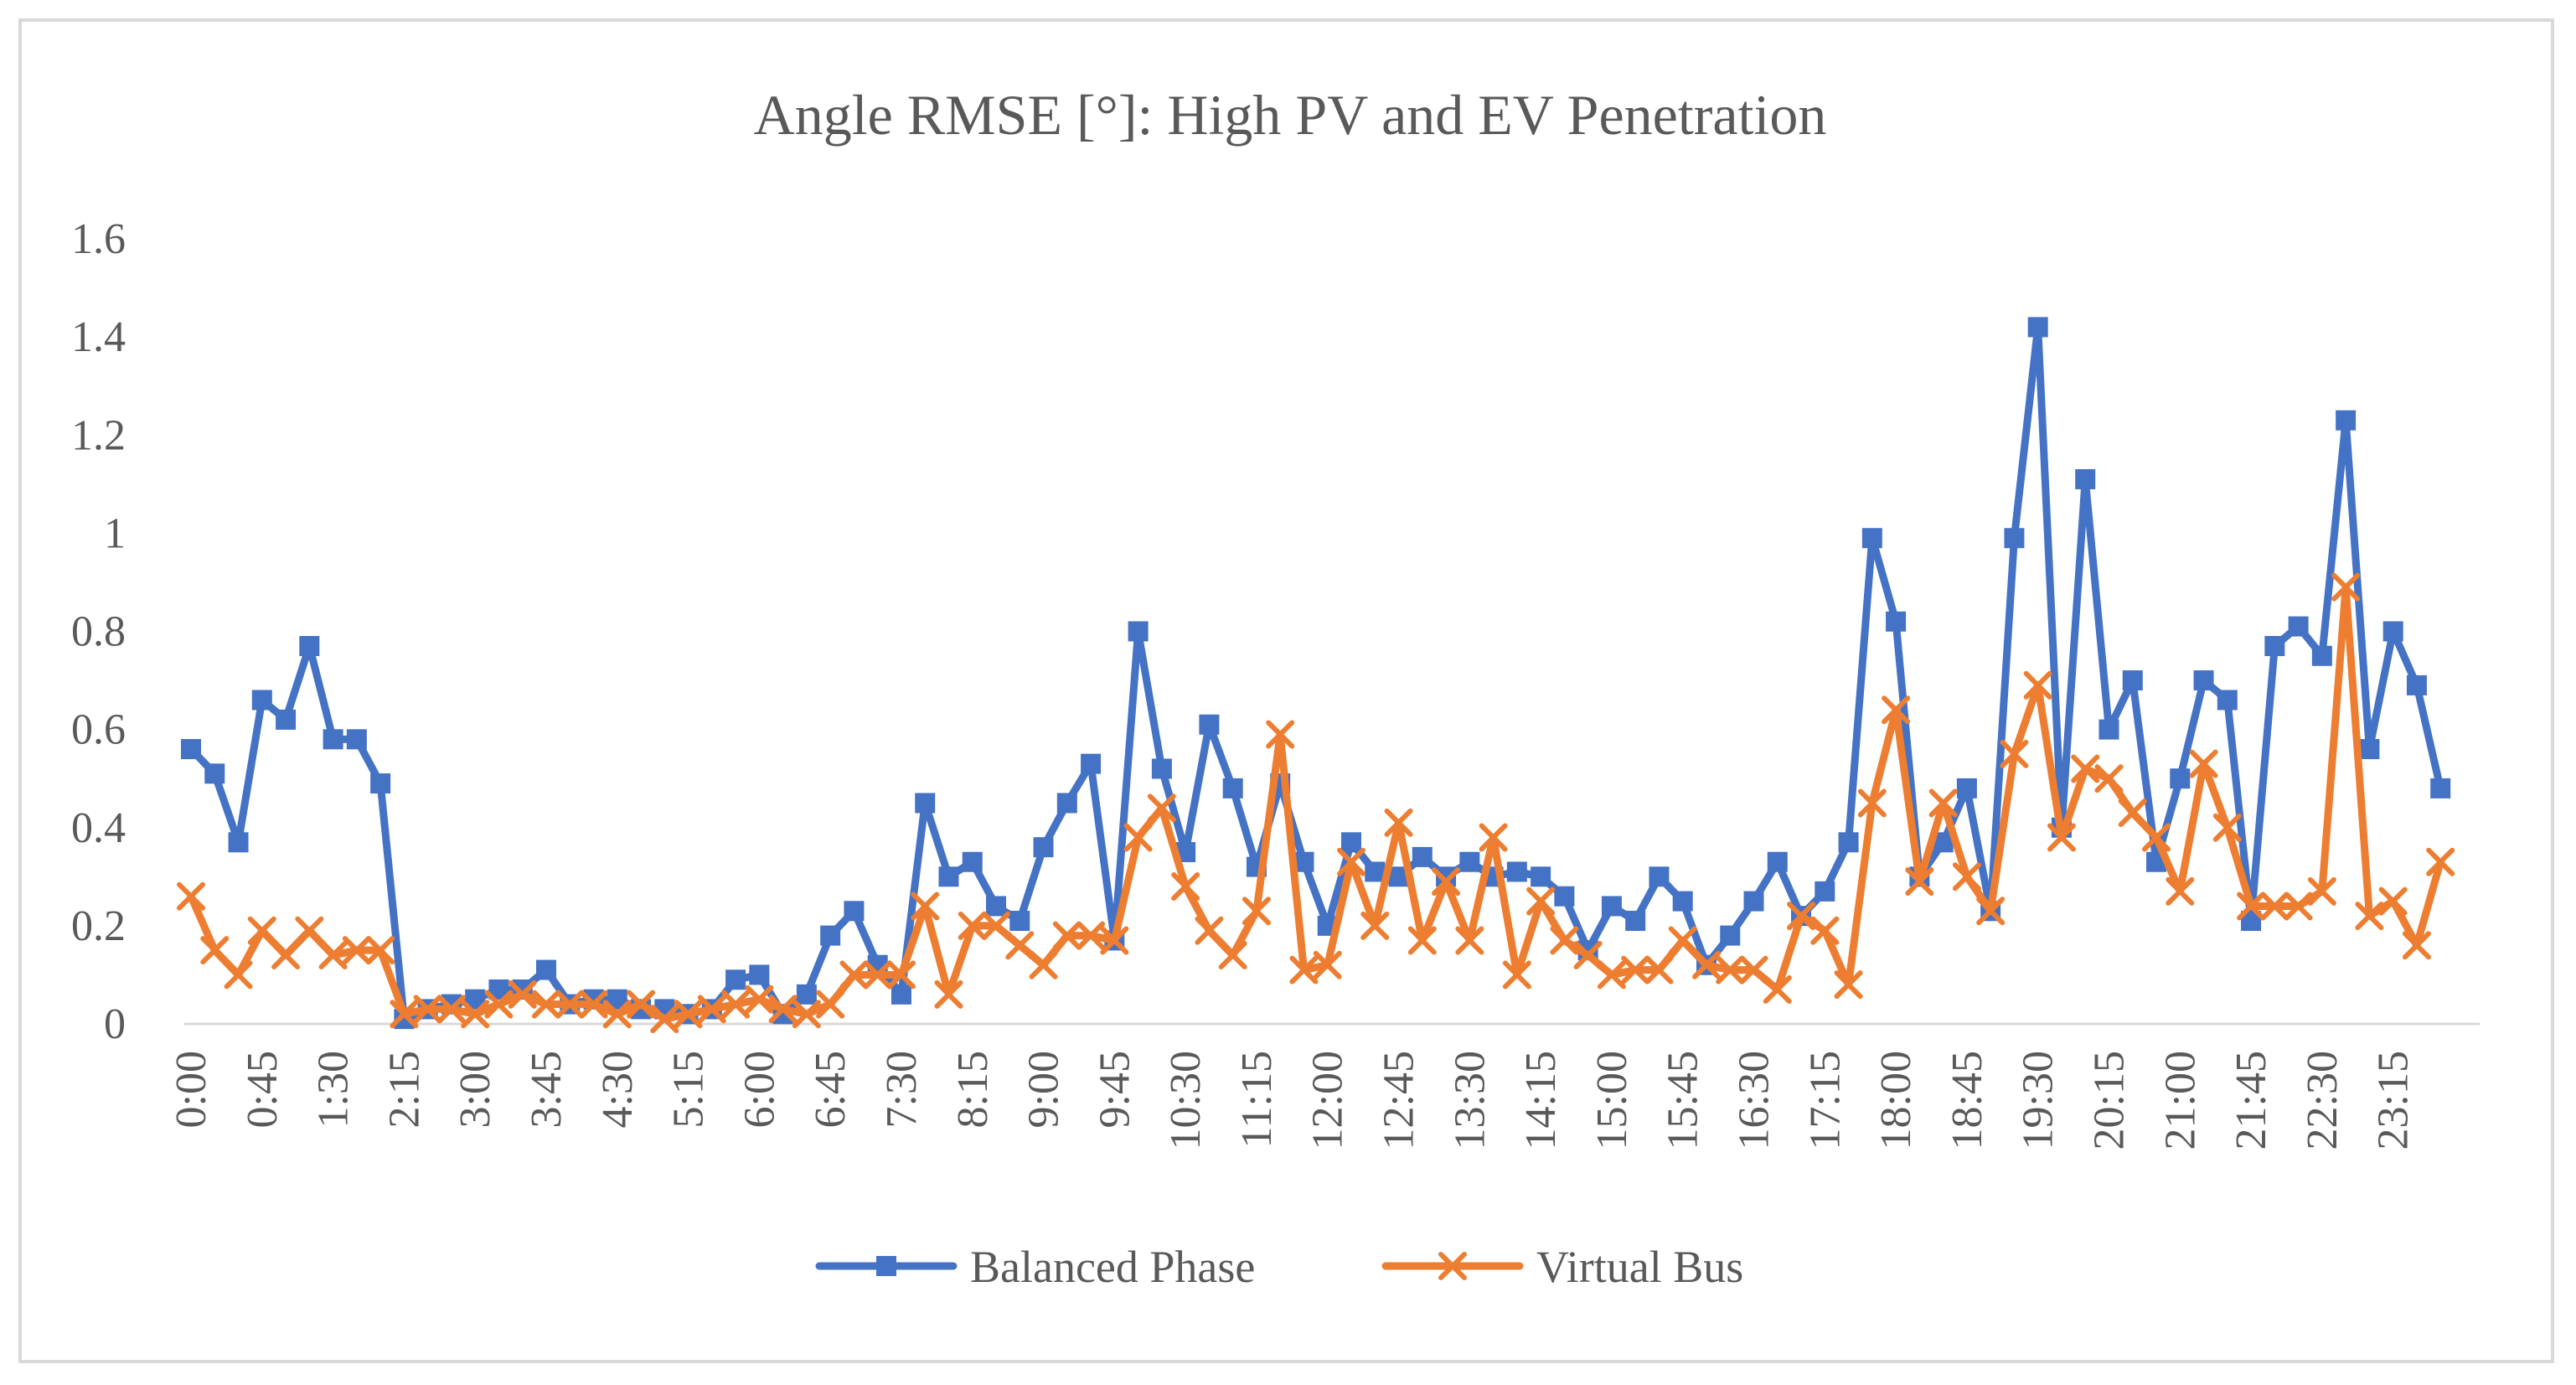 The image size is (2576, 1385). I want to click on x-tick-label: 18:00, so click(1896, 1100).